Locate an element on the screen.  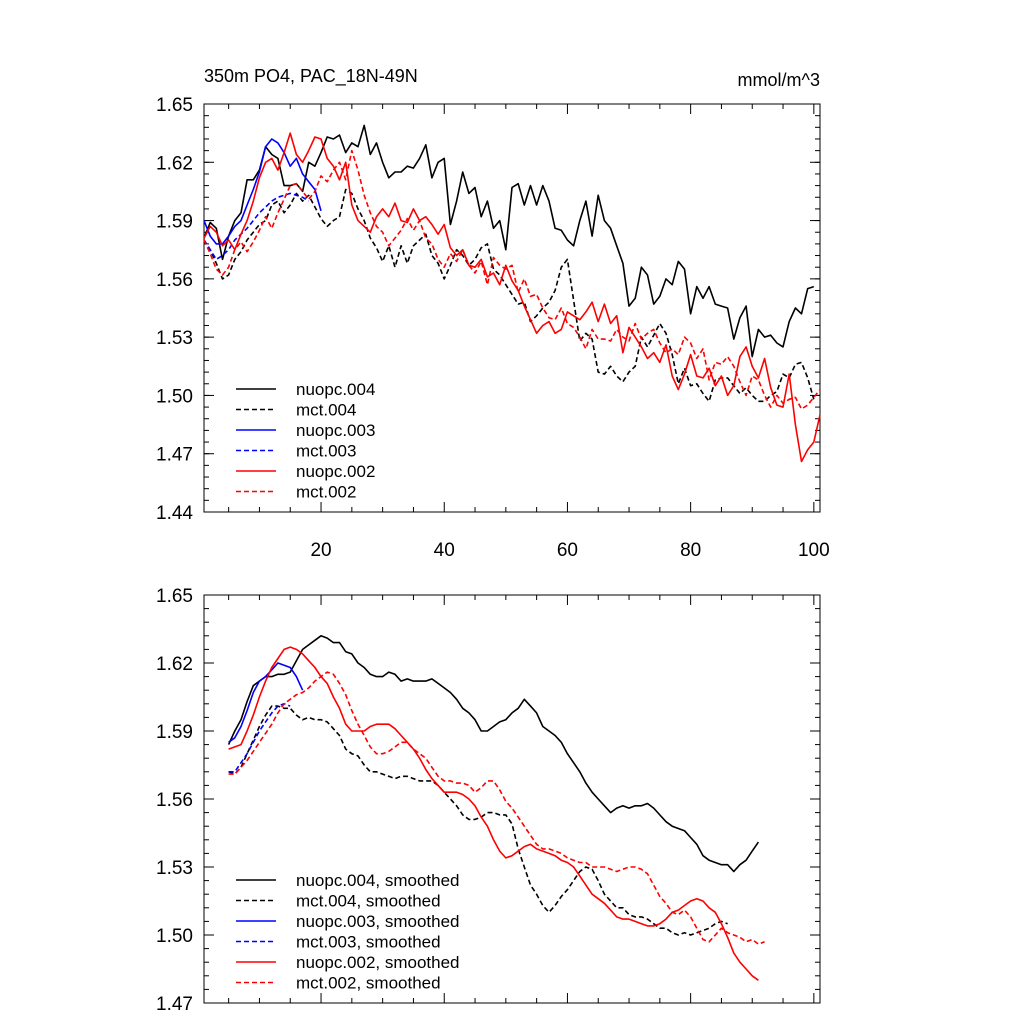
series-line-mct-002-smoothed is located at coordinates (496, 808).